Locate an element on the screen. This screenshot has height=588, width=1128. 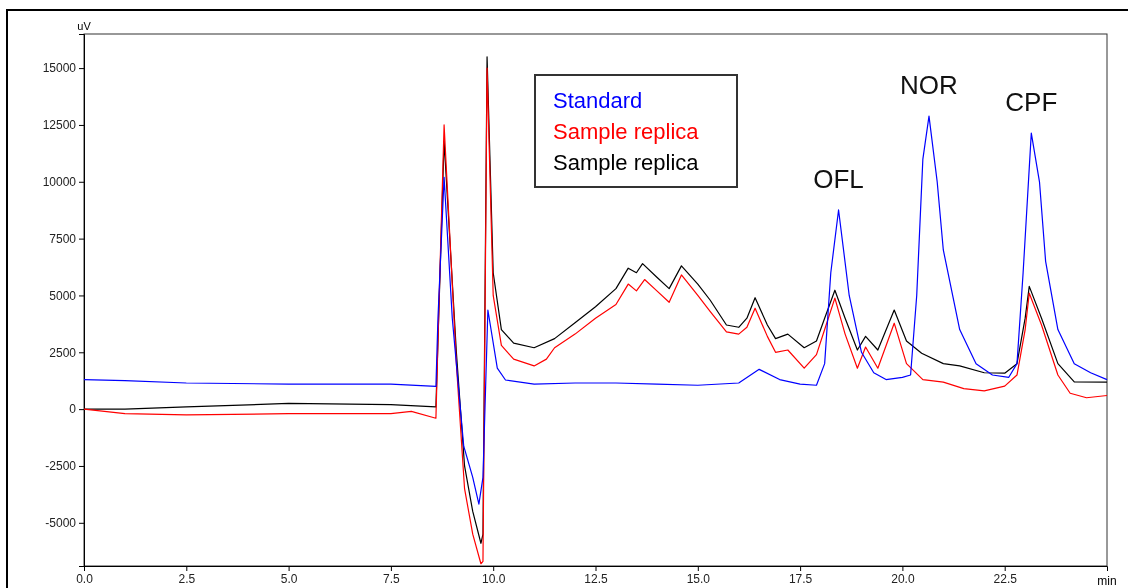
y-axis-title: uV is located at coordinates (84, 26).